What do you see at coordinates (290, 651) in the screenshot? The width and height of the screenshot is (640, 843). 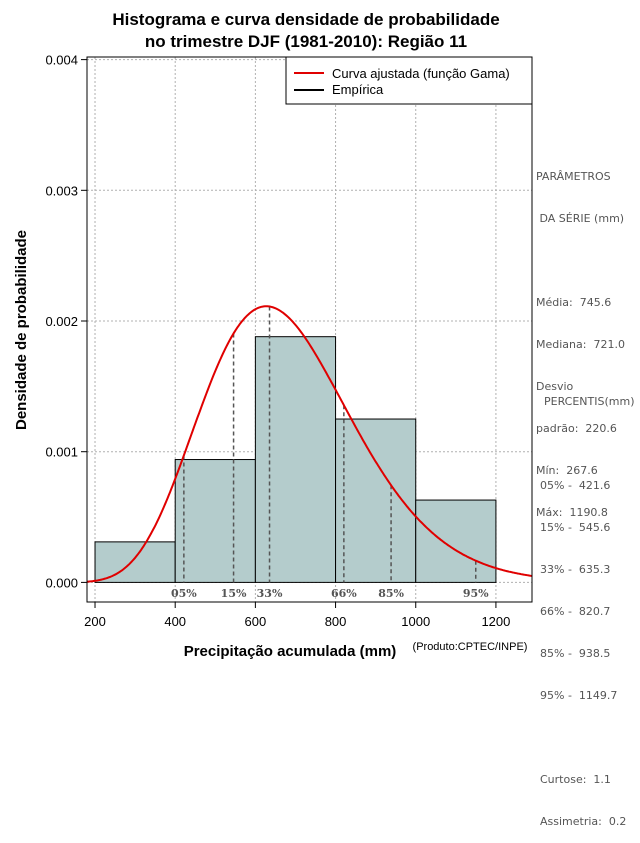 I see `x-axis-label: Precipitação acumulada (mm)` at bounding box center [290, 651].